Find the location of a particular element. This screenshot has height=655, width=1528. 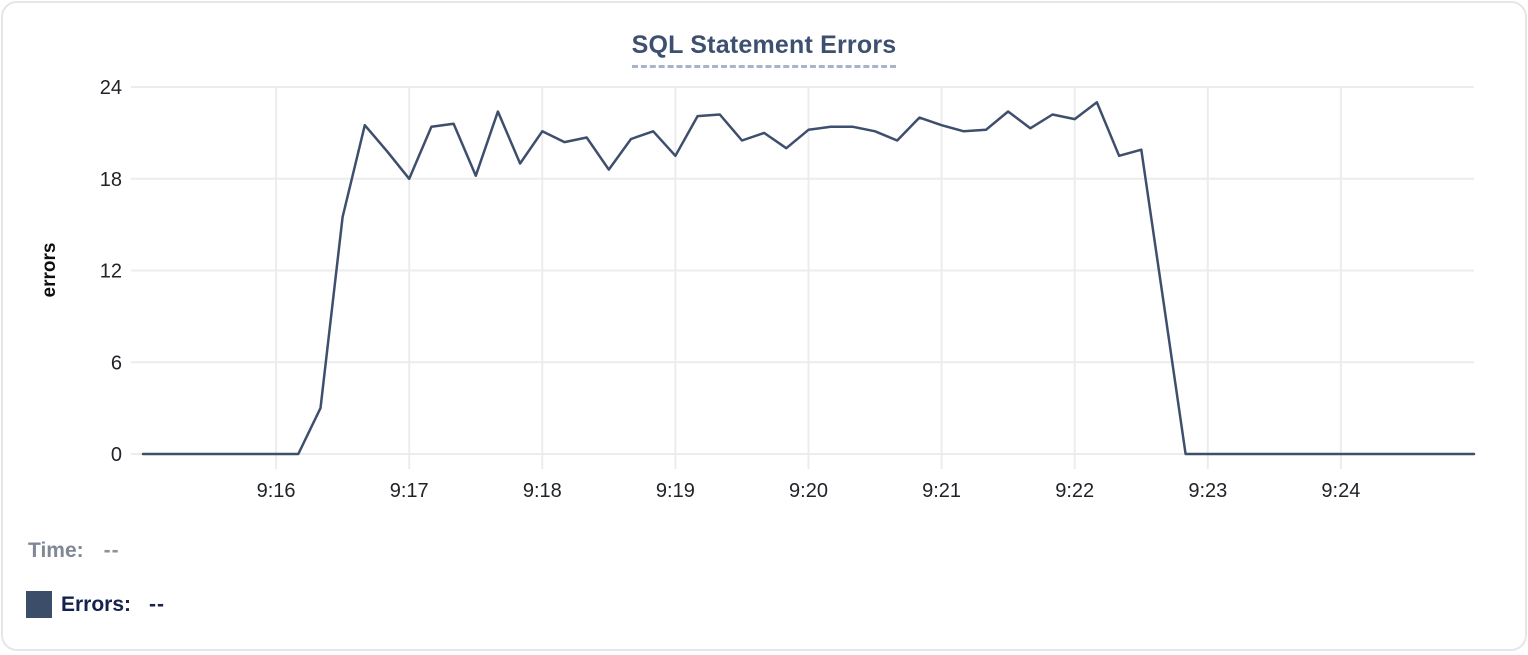

x-tick-label: 9:24 is located at coordinates (1340, 491).